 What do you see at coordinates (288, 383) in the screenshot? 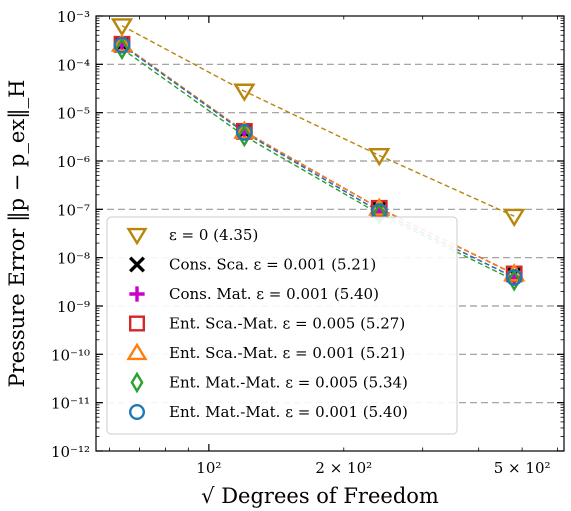
I see `legend-label-5: Ent. Mat.-Mat. ε = 0.005 (5.34)` at bounding box center [288, 383].